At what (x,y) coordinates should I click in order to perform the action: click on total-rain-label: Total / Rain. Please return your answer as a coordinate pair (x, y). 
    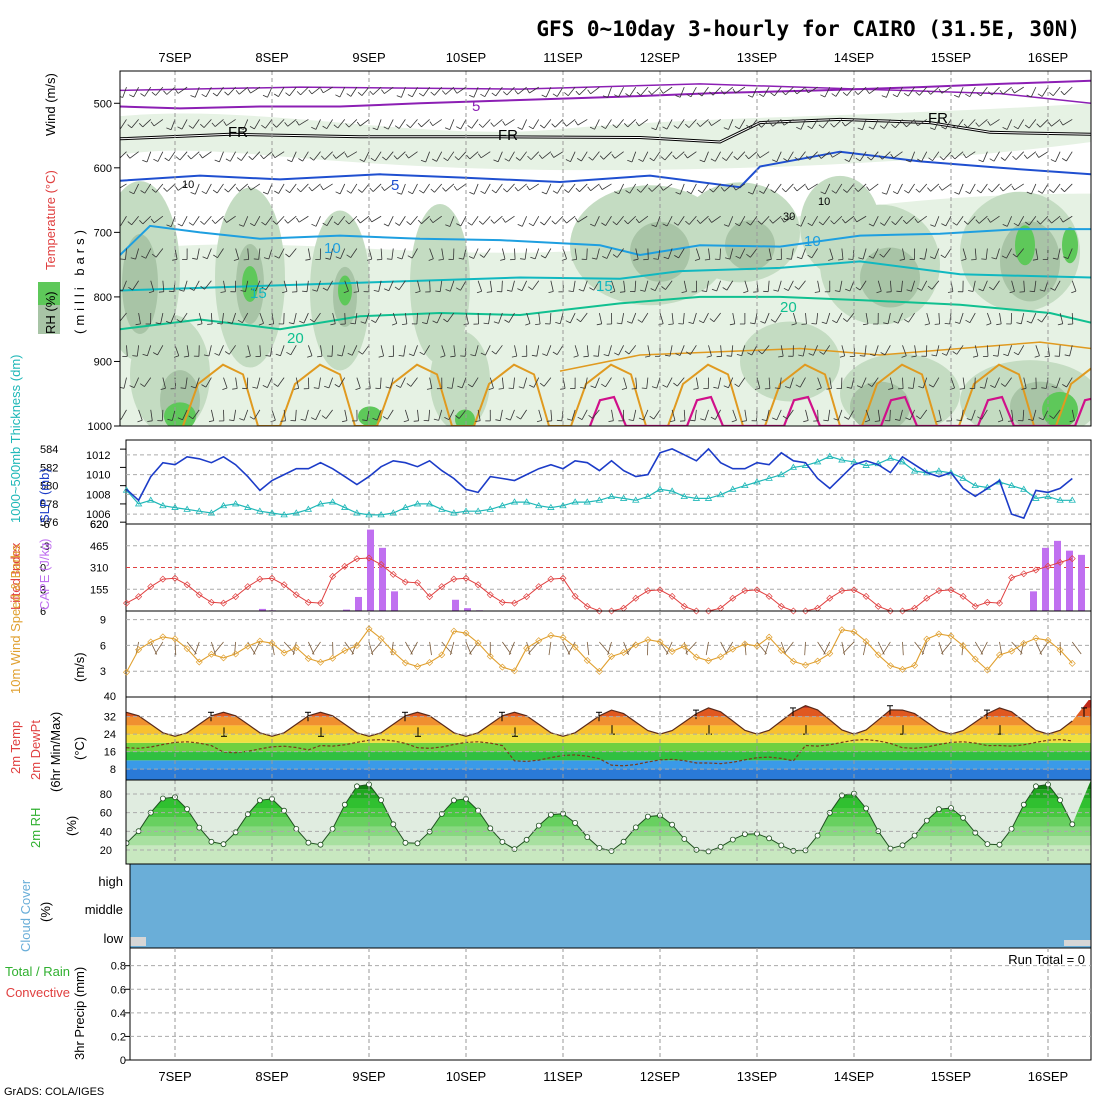
    Looking at the image, I should click on (37, 971).